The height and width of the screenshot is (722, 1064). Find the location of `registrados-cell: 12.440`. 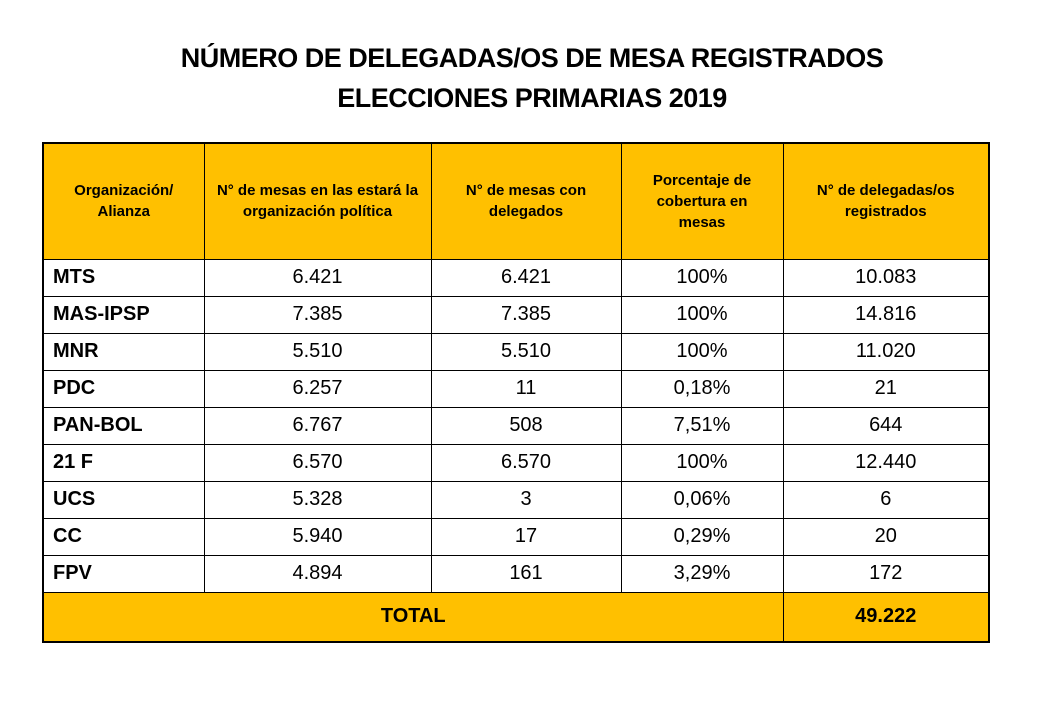

registrados-cell: 12.440 is located at coordinates (886, 462).